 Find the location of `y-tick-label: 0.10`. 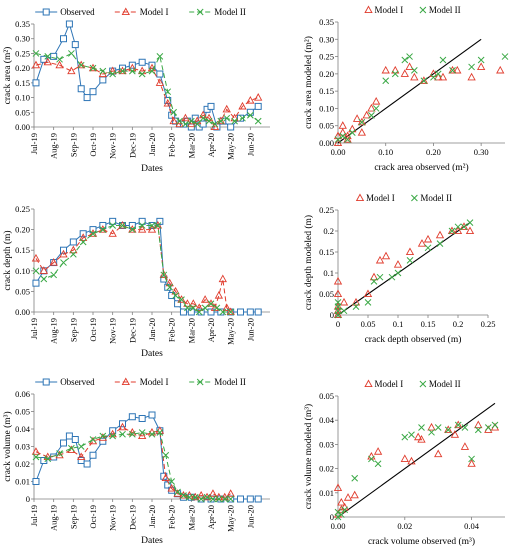

y-tick-label: 0.10 is located at coordinates (326, 108).